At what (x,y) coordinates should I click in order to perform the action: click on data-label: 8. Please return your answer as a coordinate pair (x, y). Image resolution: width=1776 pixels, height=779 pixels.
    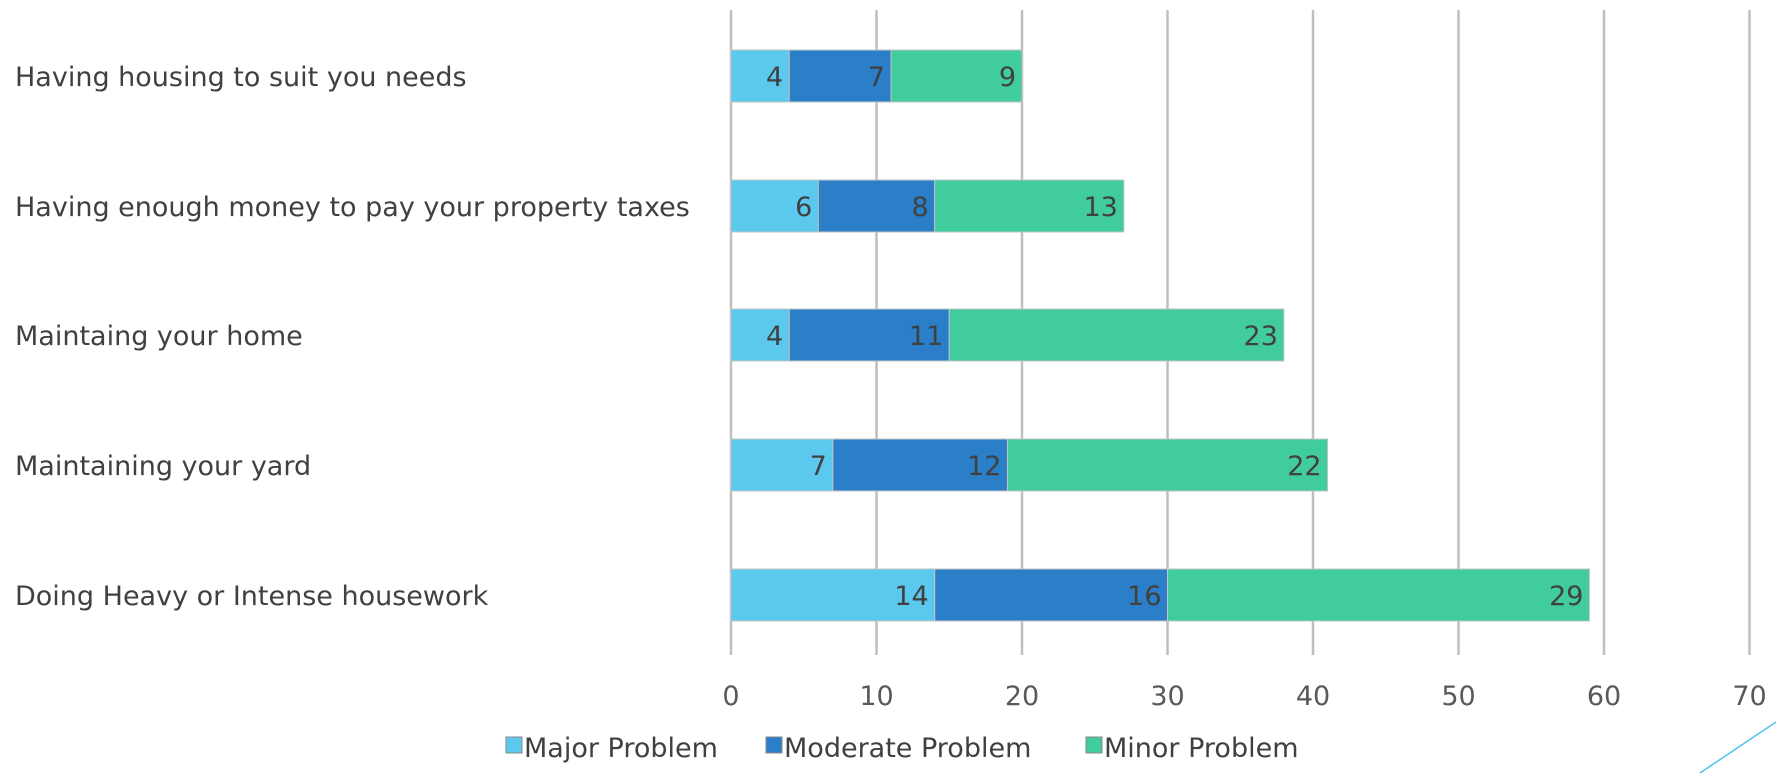
    Looking at the image, I should click on (920, 207).